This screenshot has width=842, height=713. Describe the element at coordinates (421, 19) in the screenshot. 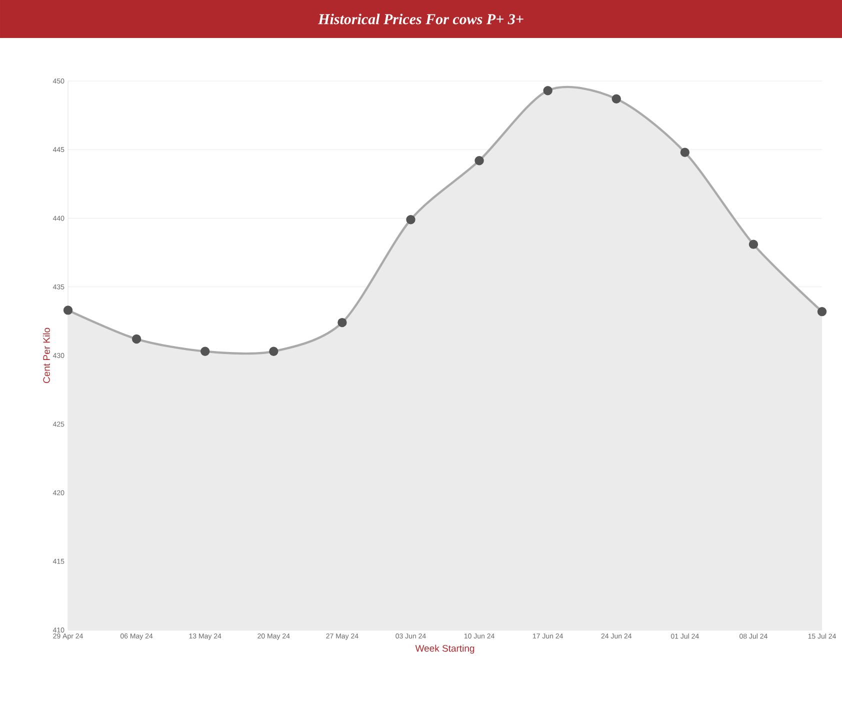

I see `chart-title: Historical Prices For cows P+ 3+` at that location.